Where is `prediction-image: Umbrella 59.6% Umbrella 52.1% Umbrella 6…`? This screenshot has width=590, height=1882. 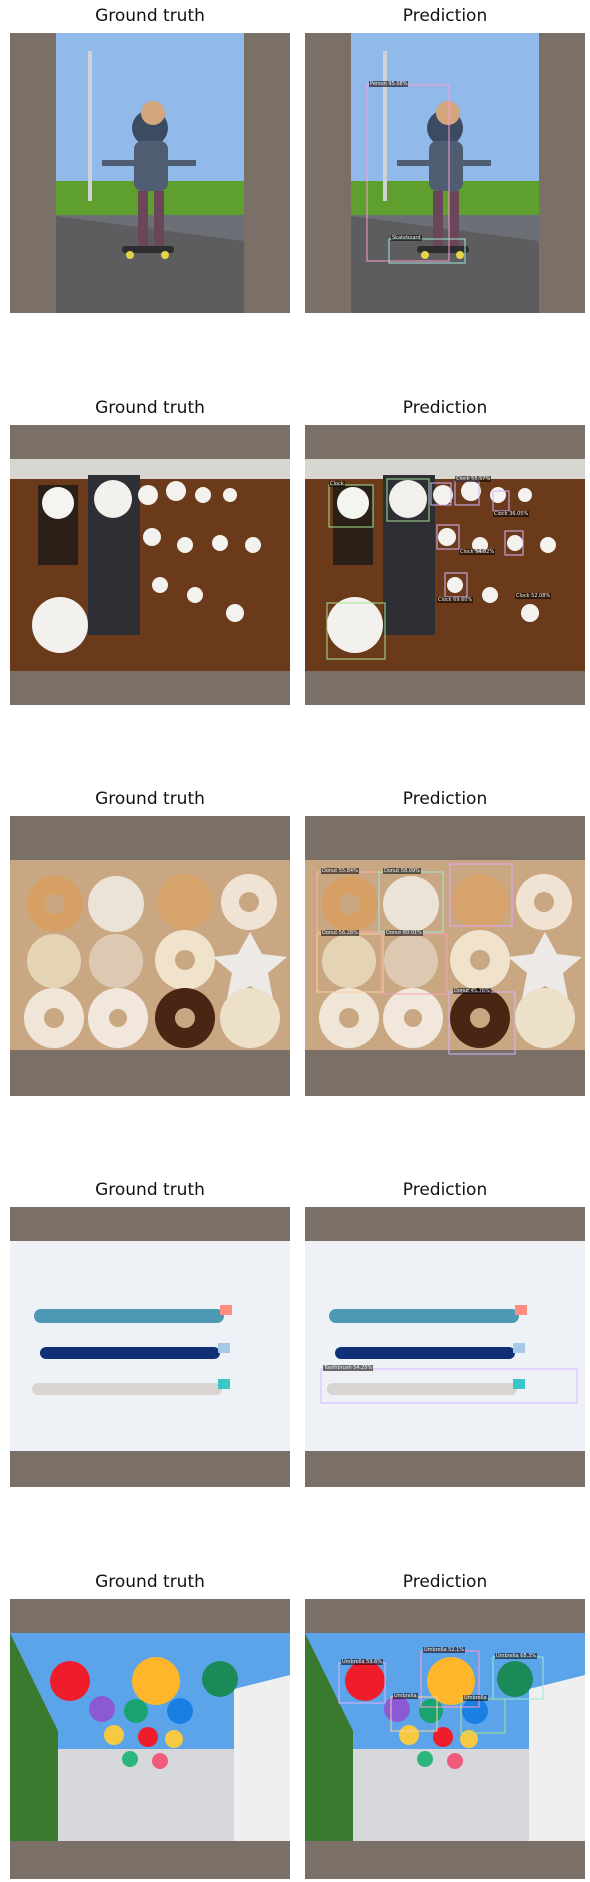
prediction-image: Umbrella 59.6% Umbrella 52.1% Umbrella 6… is located at coordinates (445, 1739).